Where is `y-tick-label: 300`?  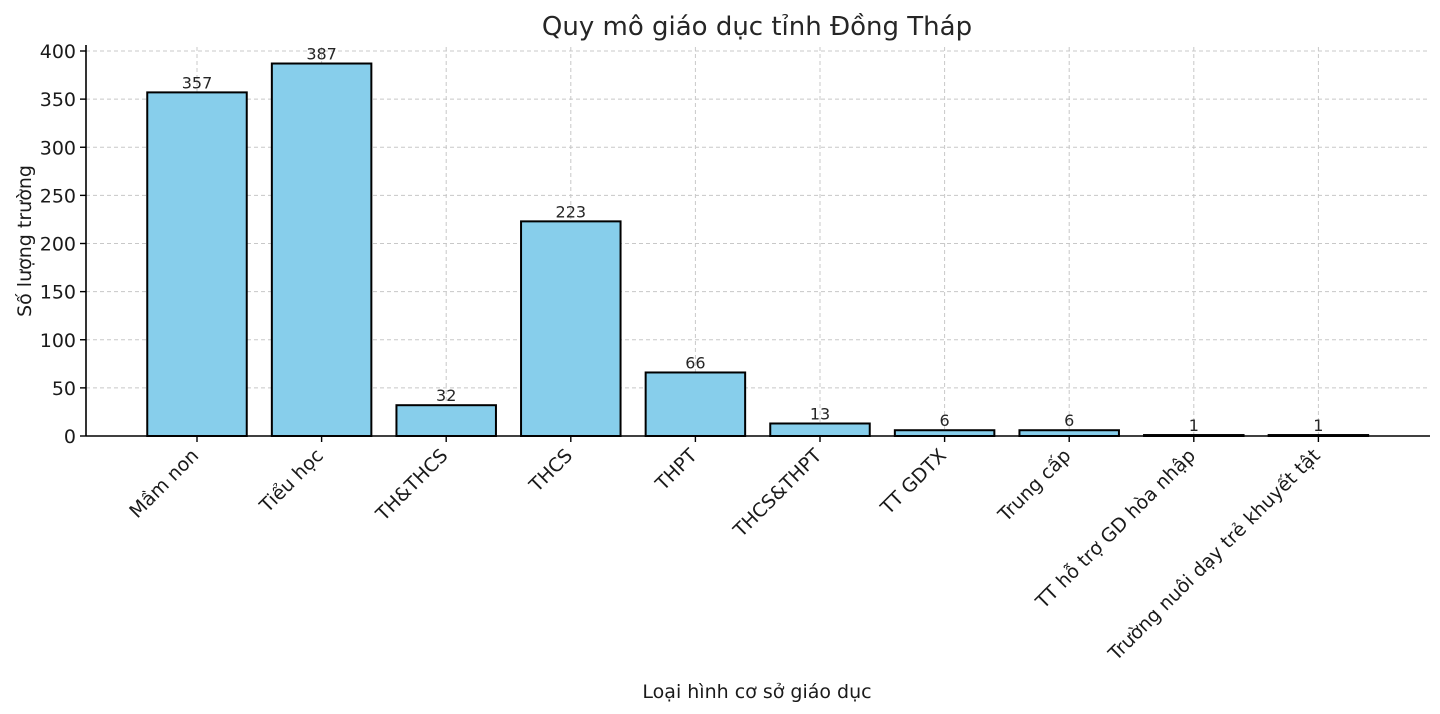
y-tick-label: 300 is located at coordinates (58, 148).